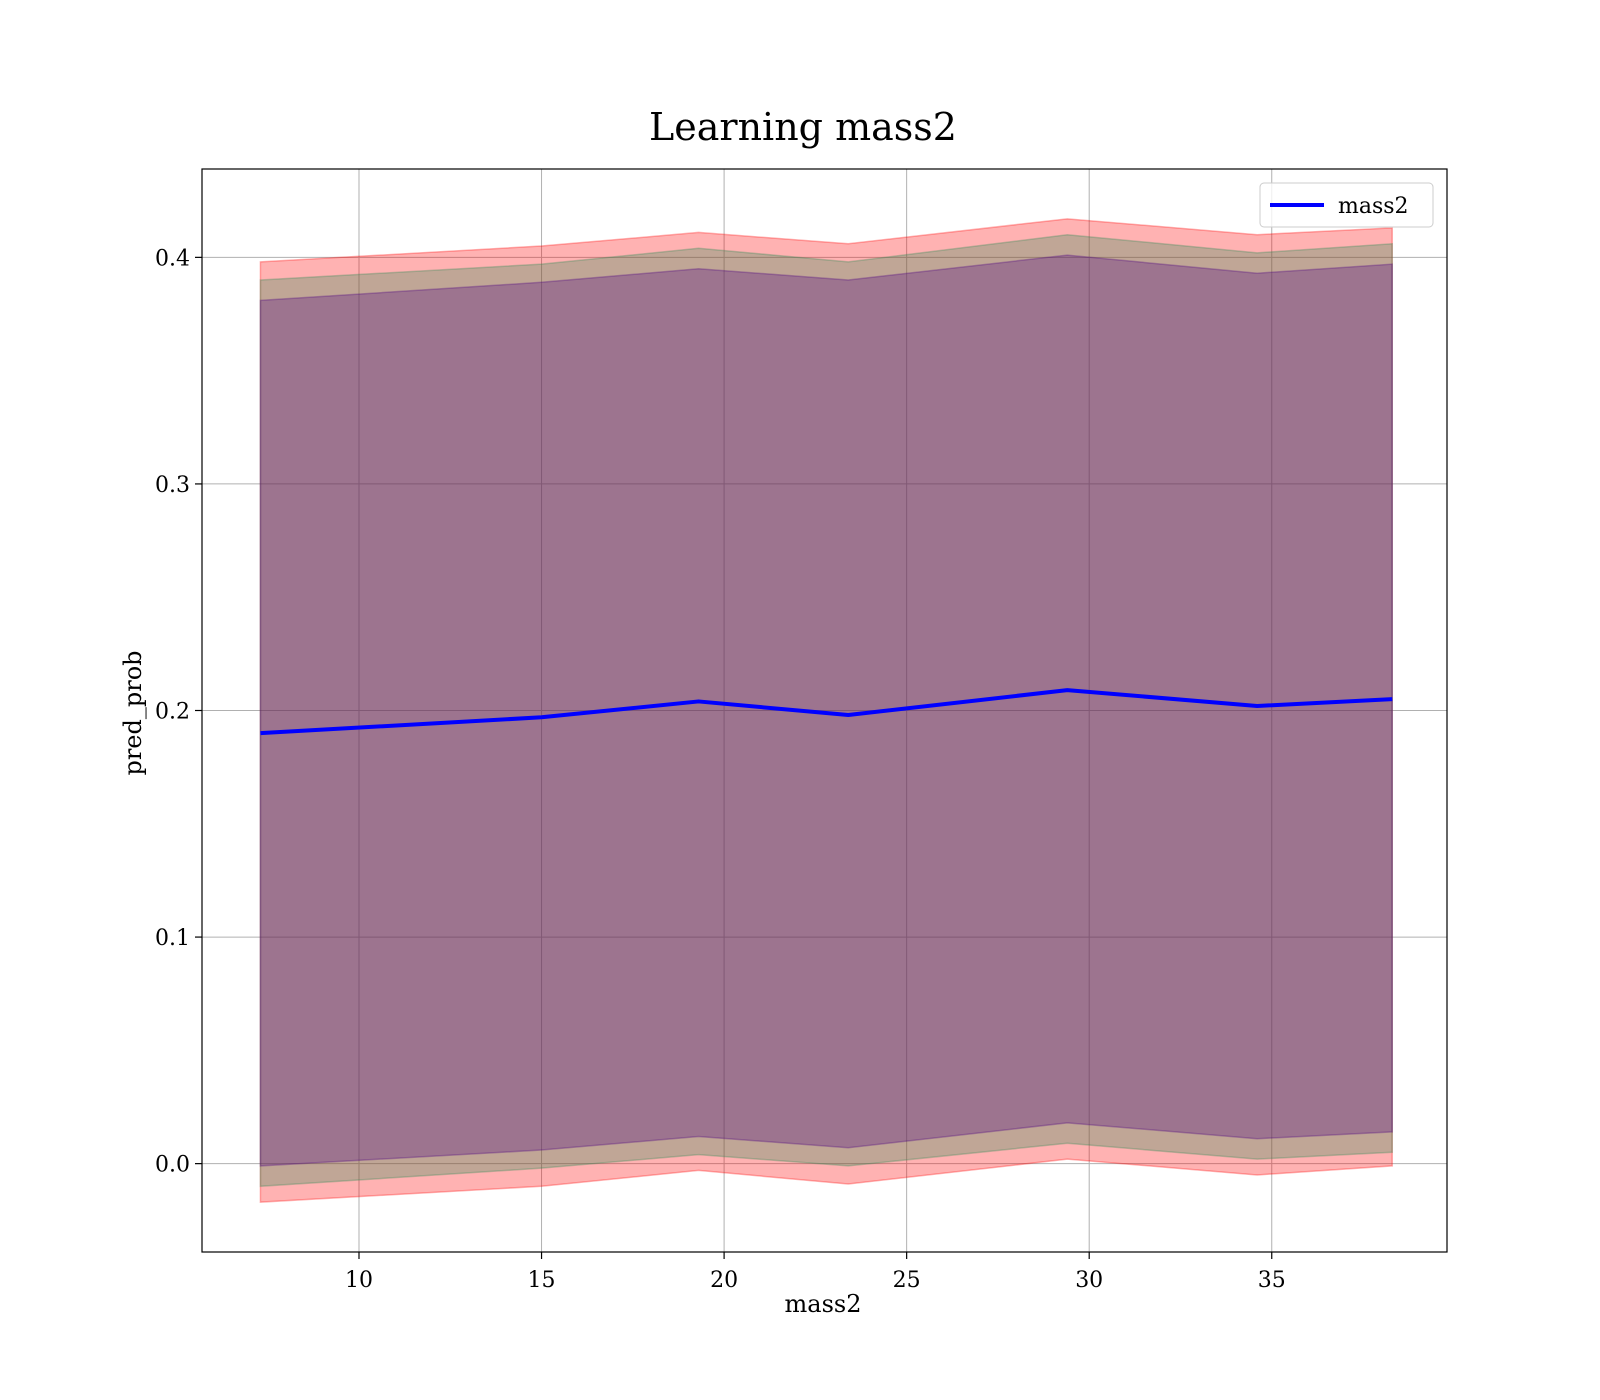 The height and width of the screenshot is (1400, 1600). What do you see at coordinates (133, 712) in the screenshot?
I see `y-axis-label: pred_prob` at bounding box center [133, 712].